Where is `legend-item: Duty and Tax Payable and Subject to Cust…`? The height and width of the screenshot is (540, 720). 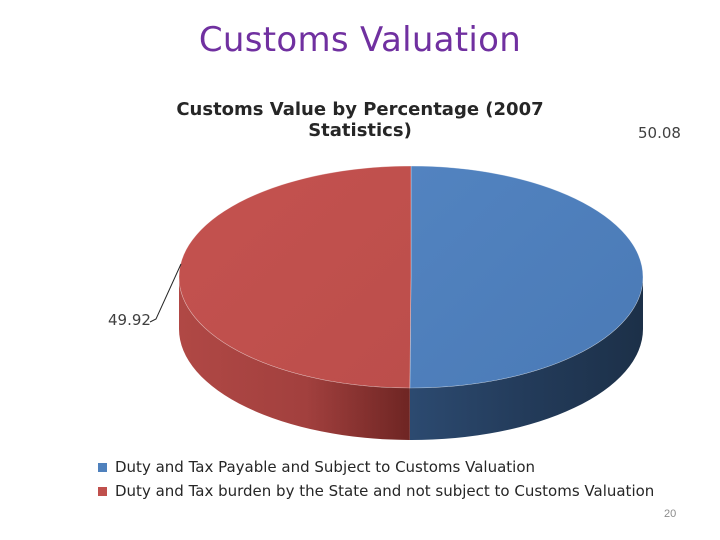
legend-item: Duty and Tax Payable and Subject to Cust… is located at coordinates (376, 467).